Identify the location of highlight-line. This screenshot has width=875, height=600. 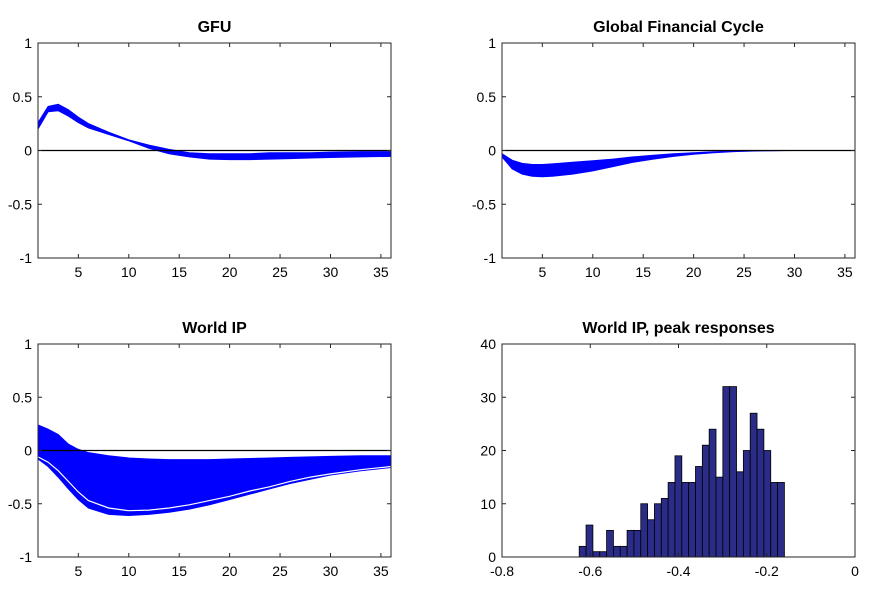
(214, 484).